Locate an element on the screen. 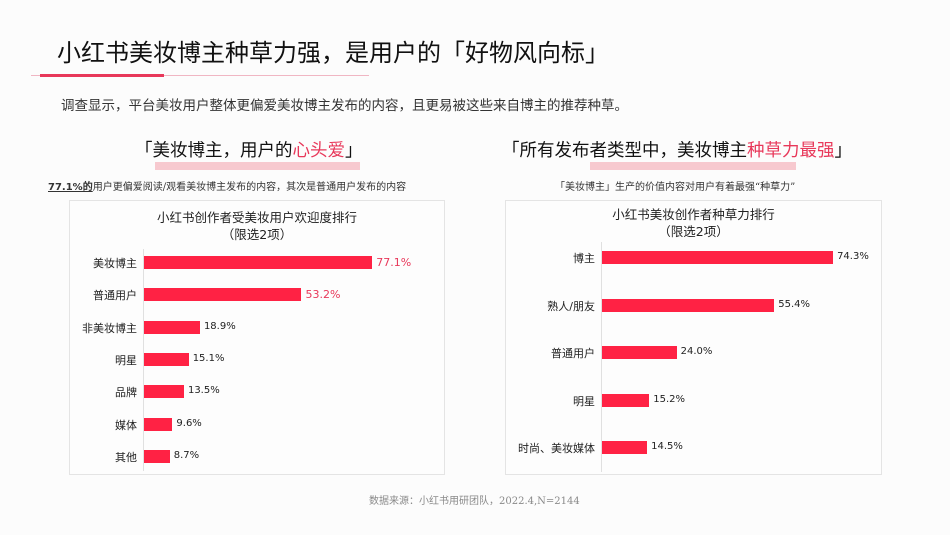  title-accent-bar is located at coordinates (102, 75).